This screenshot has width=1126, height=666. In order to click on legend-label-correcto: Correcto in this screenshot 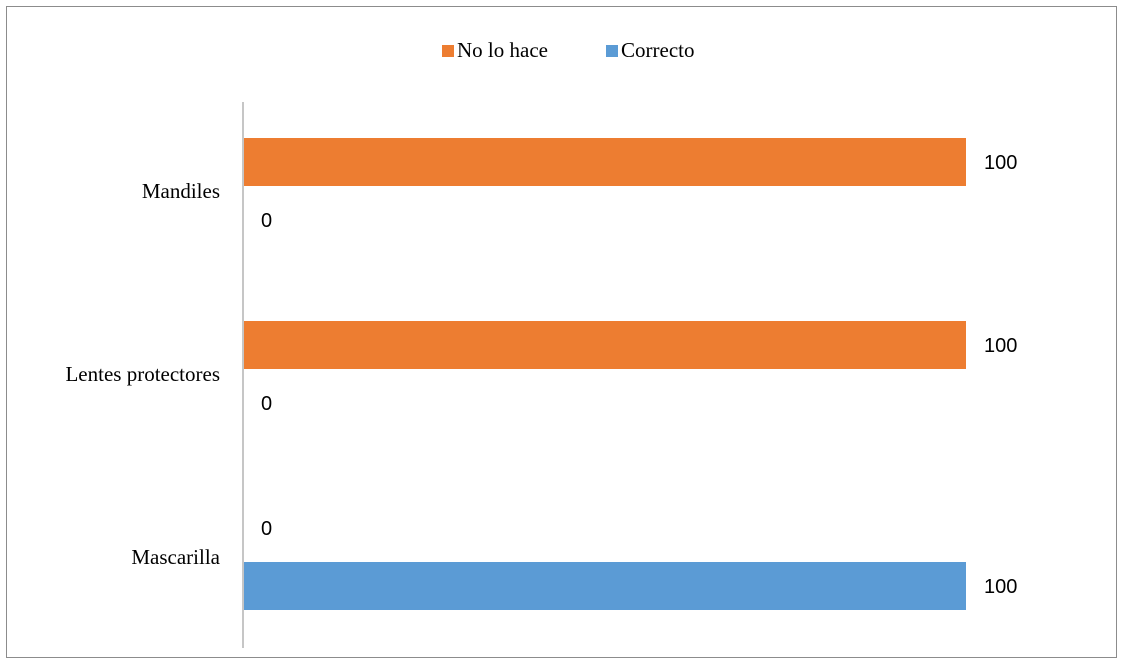, I will do `click(657, 50)`.